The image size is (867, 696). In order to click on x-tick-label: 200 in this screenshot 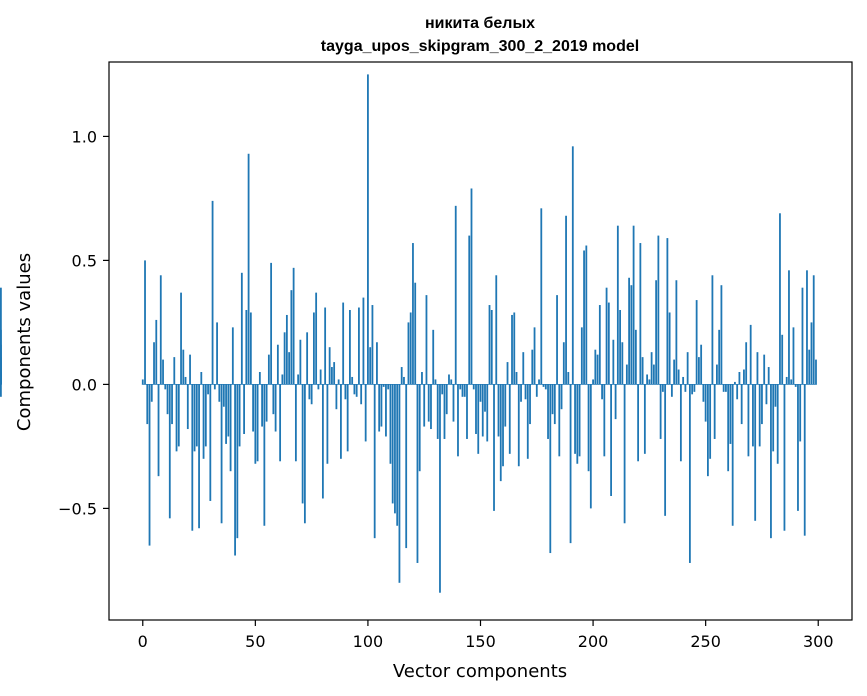, I will do `click(593, 641)`.